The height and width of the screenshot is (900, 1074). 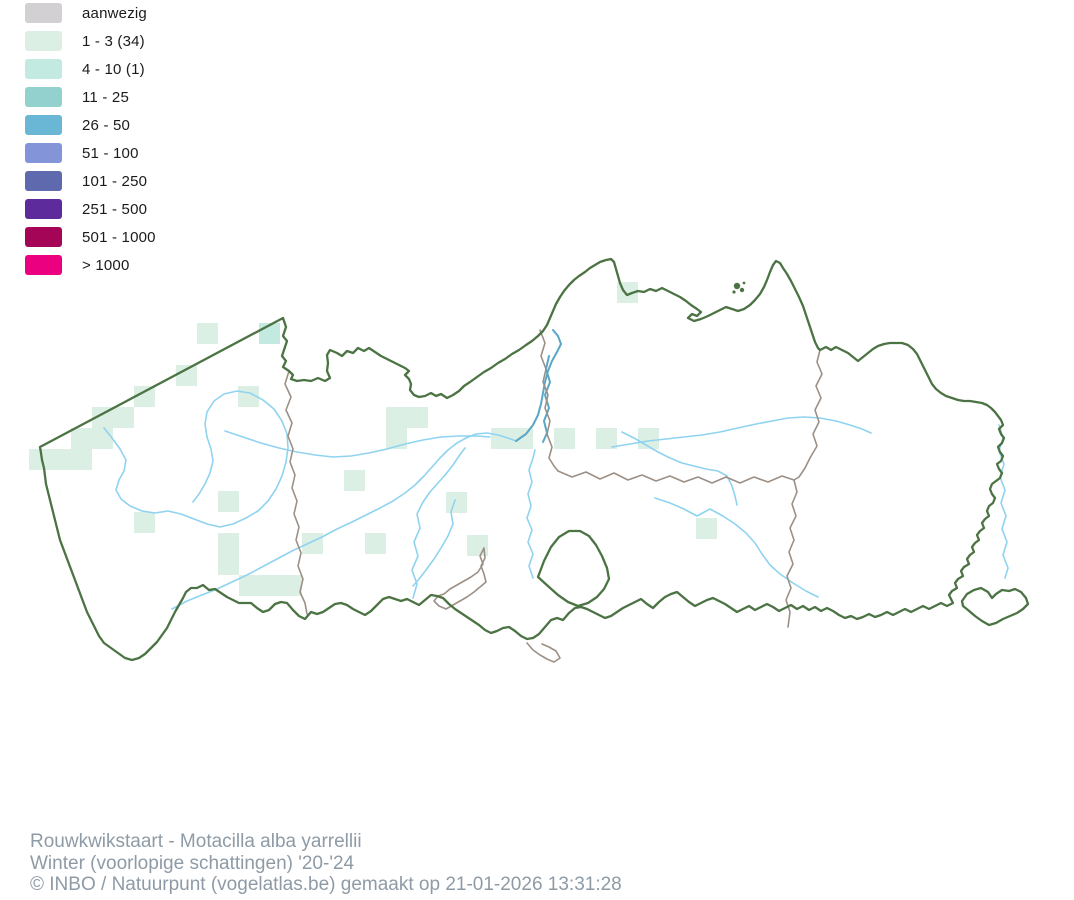 What do you see at coordinates (296, 492) in the screenshot?
I see `border-wvl-ovl` at bounding box center [296, 492].